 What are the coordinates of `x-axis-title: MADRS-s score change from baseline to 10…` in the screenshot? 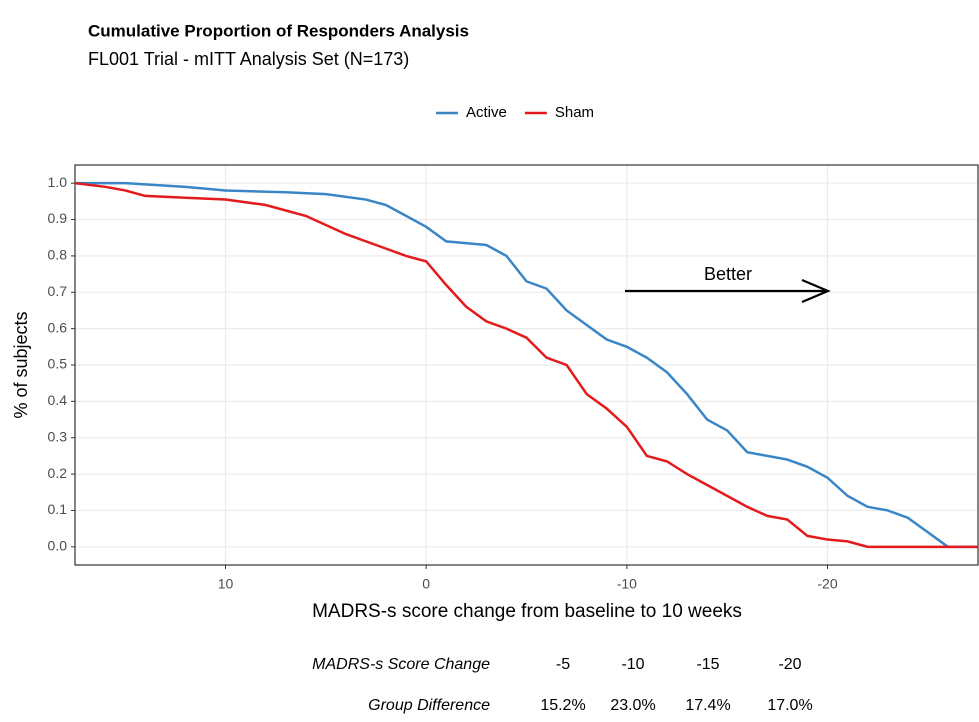 It's located at (527, 611).